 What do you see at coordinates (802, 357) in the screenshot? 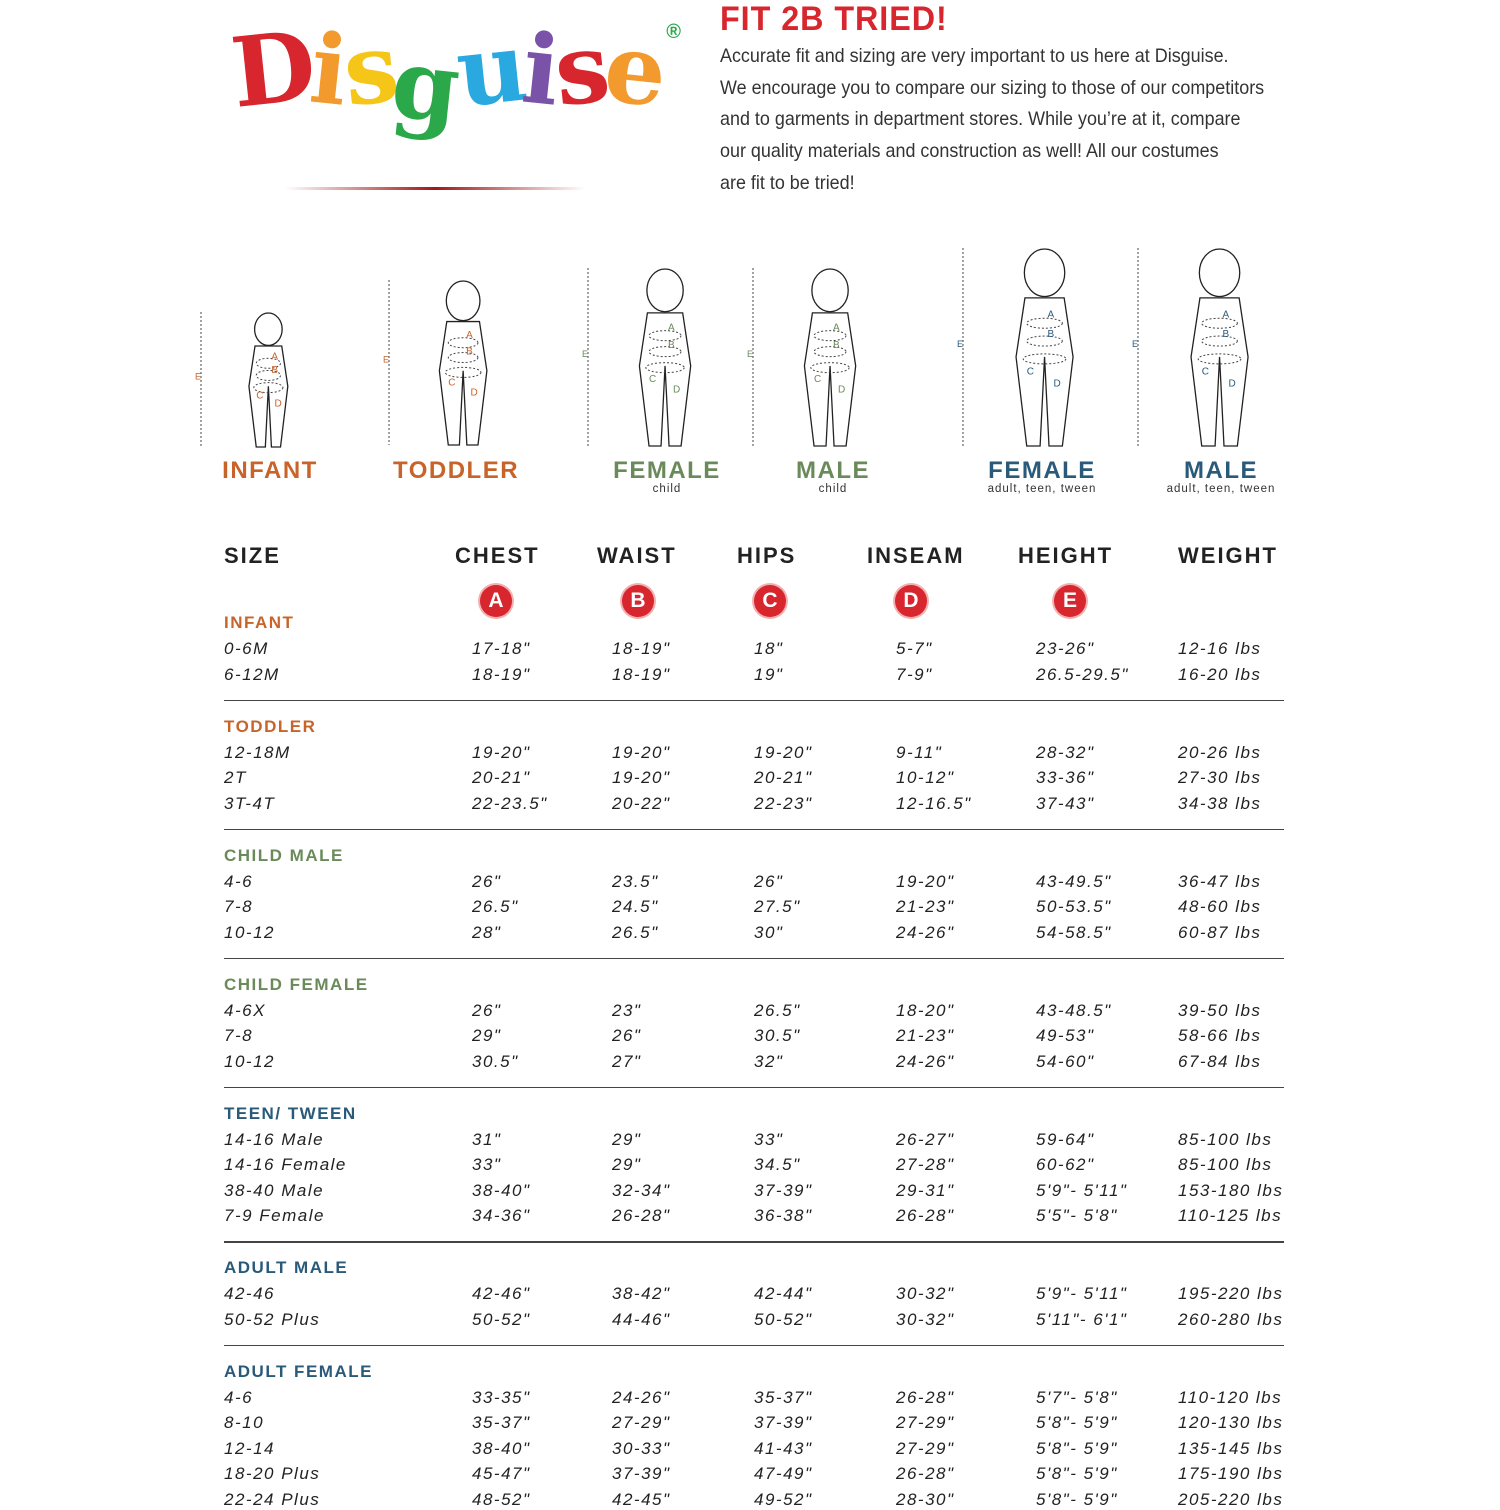
I see `figure-silhouette-male: E A B C D` at bounding box center [802, 357].